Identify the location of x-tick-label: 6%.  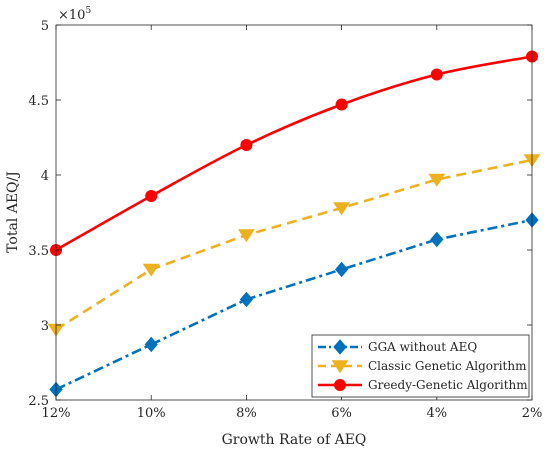
(341, 413).